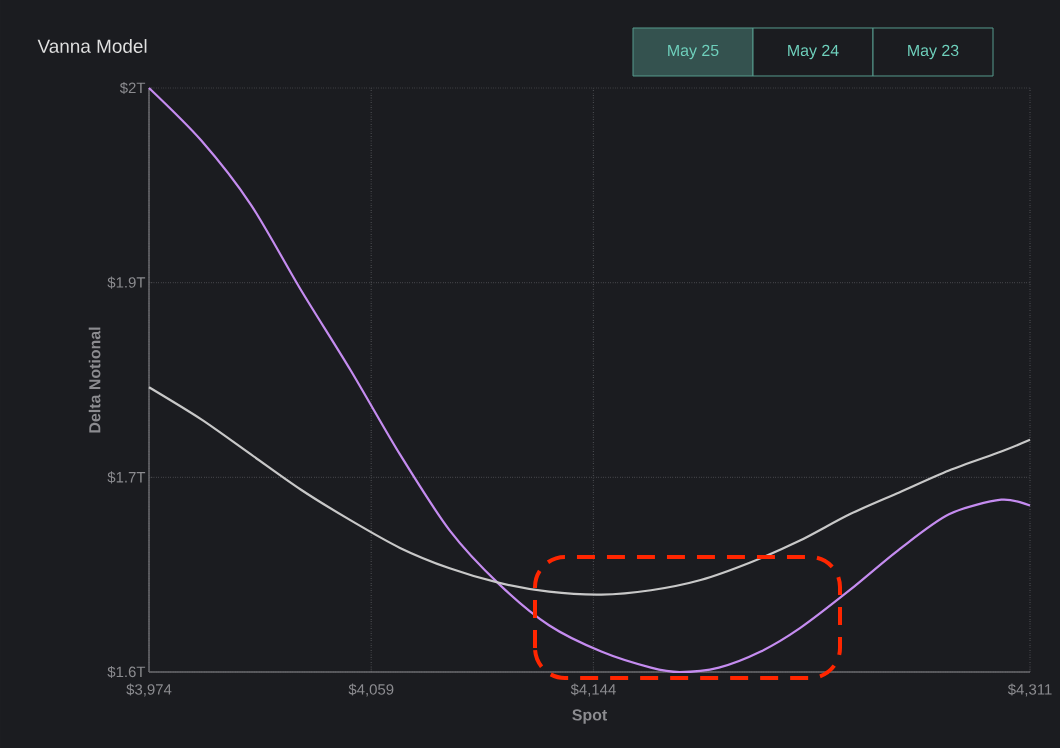 This screenshot has height=748, width=1060. Describe the element at coordinates (126, 282) in the screenshot. I see `y-tick-label: $1.9T` at that location.